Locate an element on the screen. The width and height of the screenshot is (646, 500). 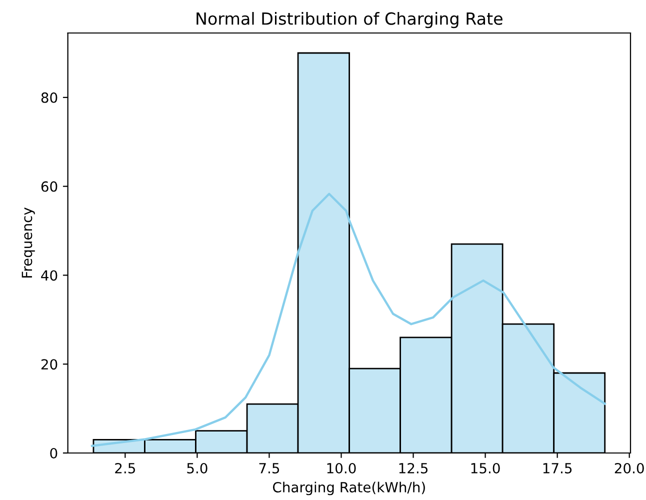
x-tick-label: 12.5 is located at coordinates (413, 468).